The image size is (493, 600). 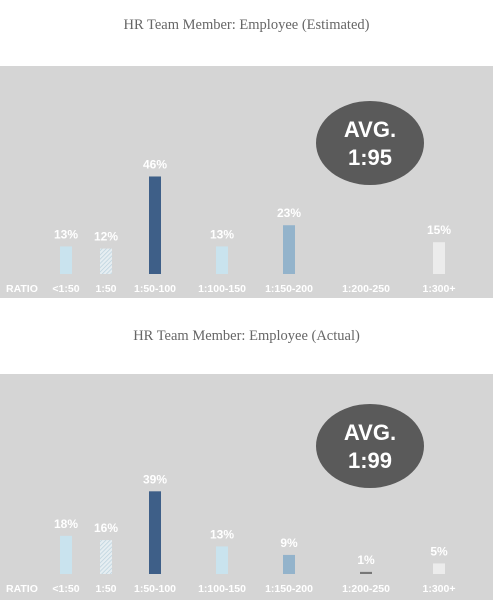 I want to click on value-label: 46%, so click(x=155, y=164).